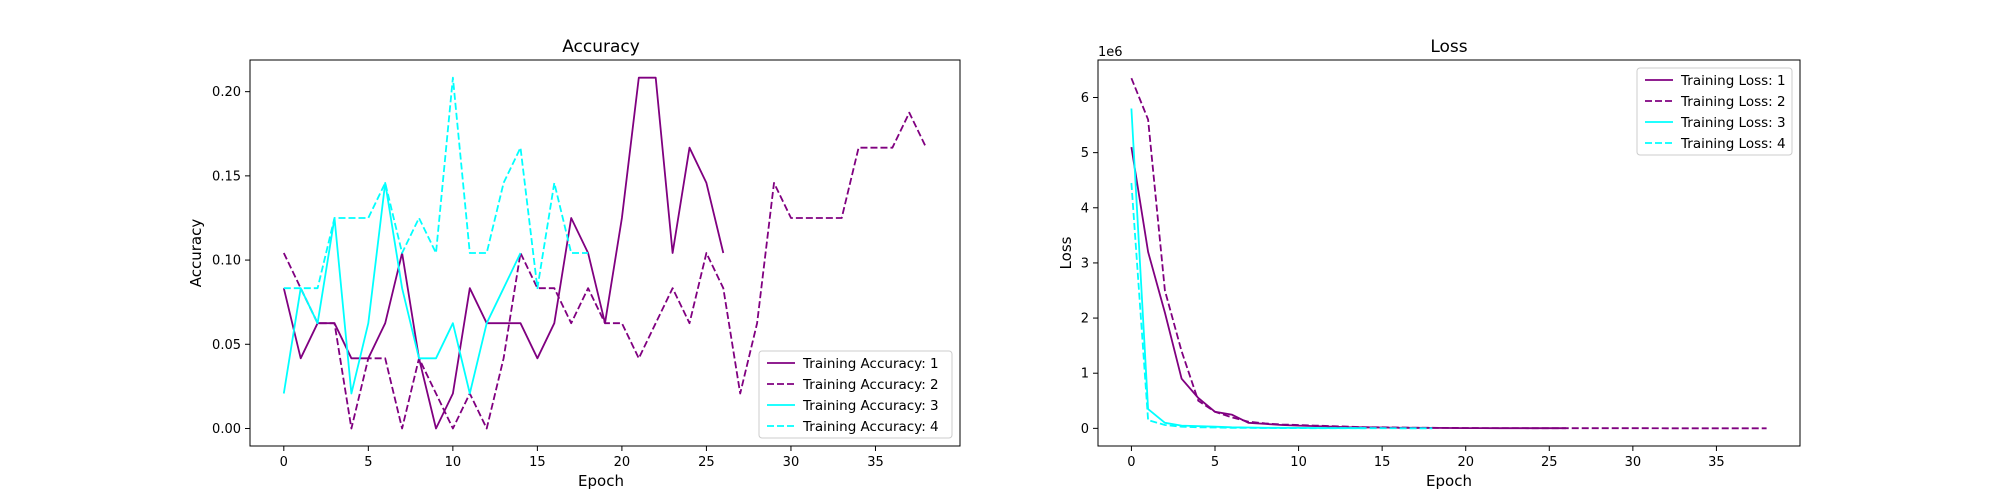 The height and width of the screenshot is (500, 2000). Describe the element at coordinates (875, 462) in the screenshot. I see `accuracy-x-tick-label: 35` at that location.